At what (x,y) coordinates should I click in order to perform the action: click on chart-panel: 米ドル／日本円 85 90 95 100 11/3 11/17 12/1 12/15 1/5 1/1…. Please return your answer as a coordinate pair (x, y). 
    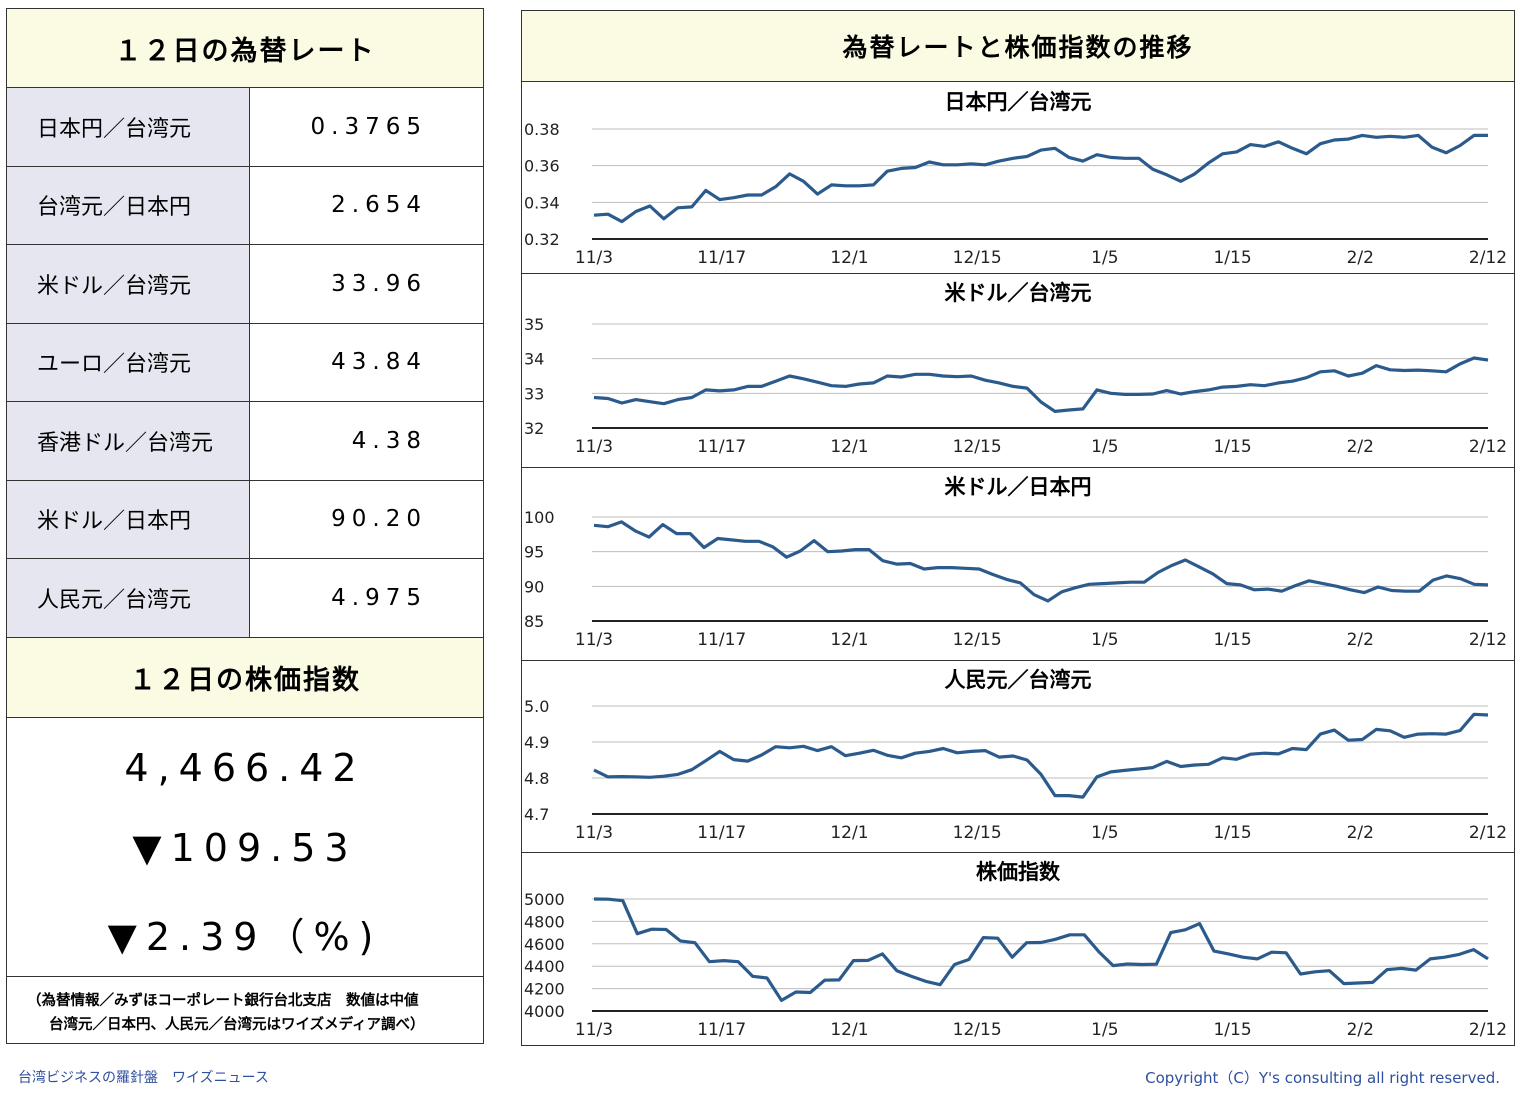
    Looking at the image, I should click on (1018, 564).